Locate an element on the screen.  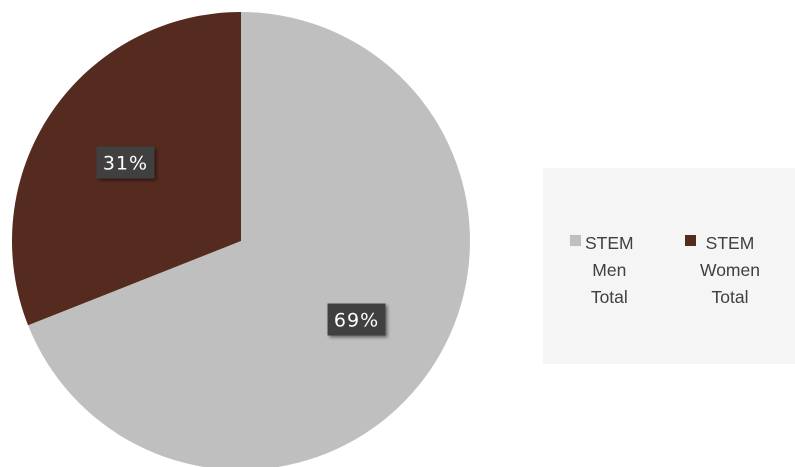
data-label-box-men is located at coordinates (356, 319).